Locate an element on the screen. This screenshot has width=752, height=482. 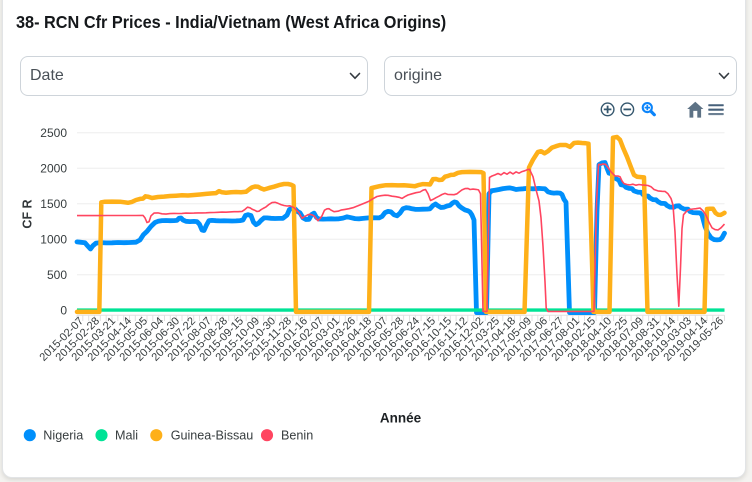
svg-text: 500 is located at coordinates (57, 275).